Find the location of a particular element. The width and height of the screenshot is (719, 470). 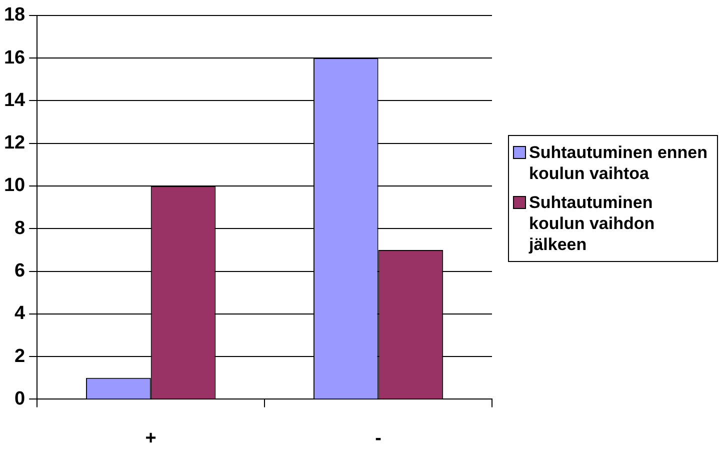

y-tick-label: 14 is located at coordinates (15, 100).